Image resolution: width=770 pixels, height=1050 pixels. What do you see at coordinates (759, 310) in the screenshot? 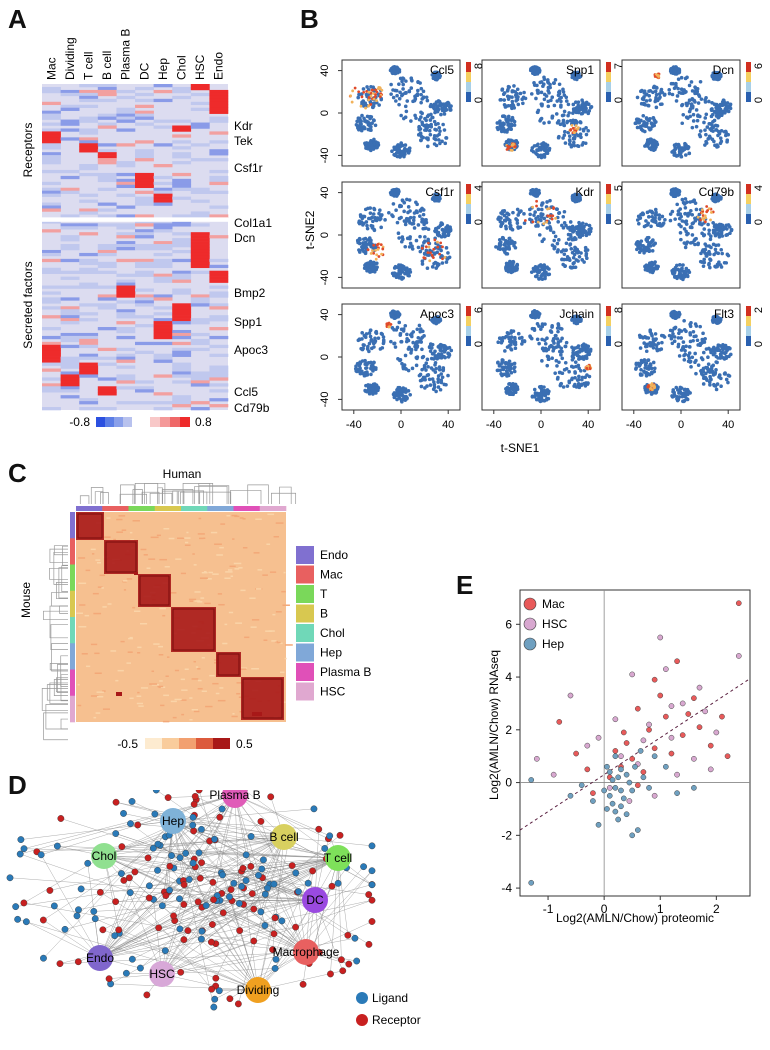
I see `tsne-colorbar-max: 2` at bounding box center [759, 310].